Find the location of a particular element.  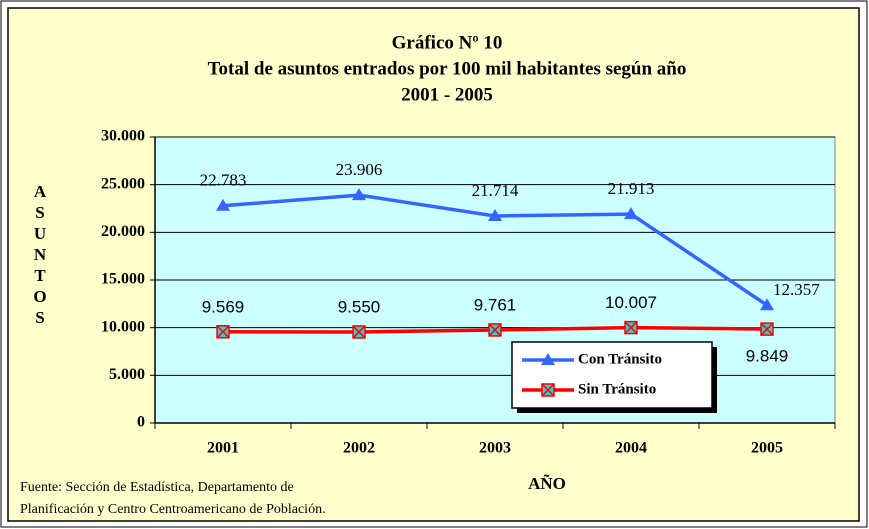

x-tick-label: 2002 is located at coordinates (359, 448).